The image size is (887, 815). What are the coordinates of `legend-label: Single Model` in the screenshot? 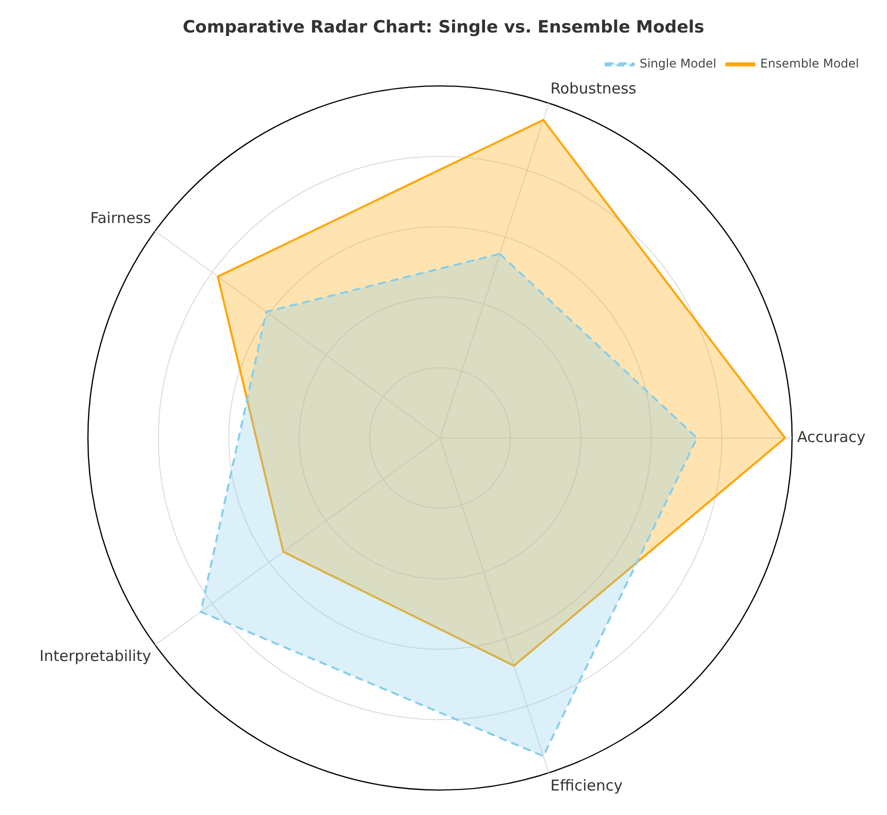 It's located at (678, 63).